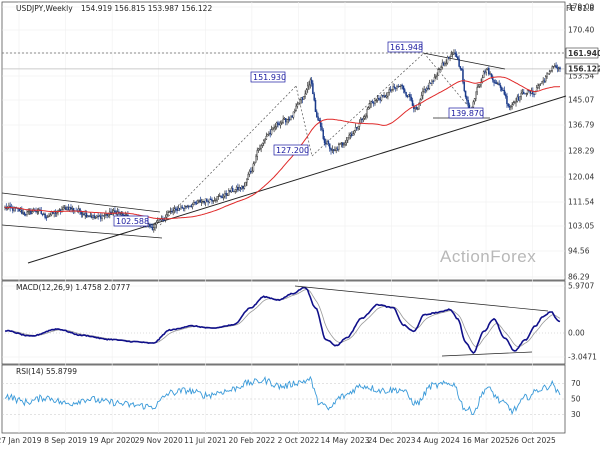 Image resolution: width=600 pixels, height=450 pixels. Describe the element at coordinates (487, 354) in the screenshot. I see `macd-trendline-lower` at that location.